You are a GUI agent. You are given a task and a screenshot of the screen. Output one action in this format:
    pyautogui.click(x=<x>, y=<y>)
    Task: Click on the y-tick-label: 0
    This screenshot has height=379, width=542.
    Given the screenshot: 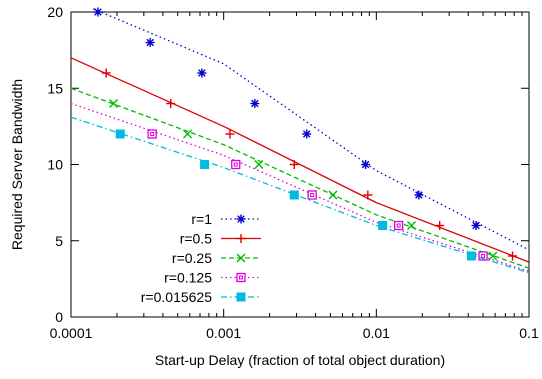 What is the action you would take?
    pyautogui.click(x=59, y=317)
    